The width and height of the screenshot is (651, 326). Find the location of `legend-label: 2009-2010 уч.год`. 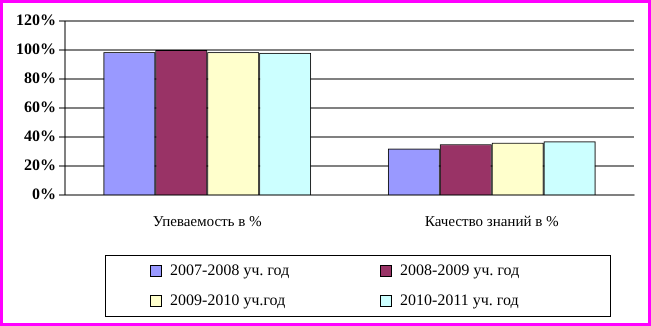

legend-label: 2009-2010 уч.год is located at coordinates (228, 301).